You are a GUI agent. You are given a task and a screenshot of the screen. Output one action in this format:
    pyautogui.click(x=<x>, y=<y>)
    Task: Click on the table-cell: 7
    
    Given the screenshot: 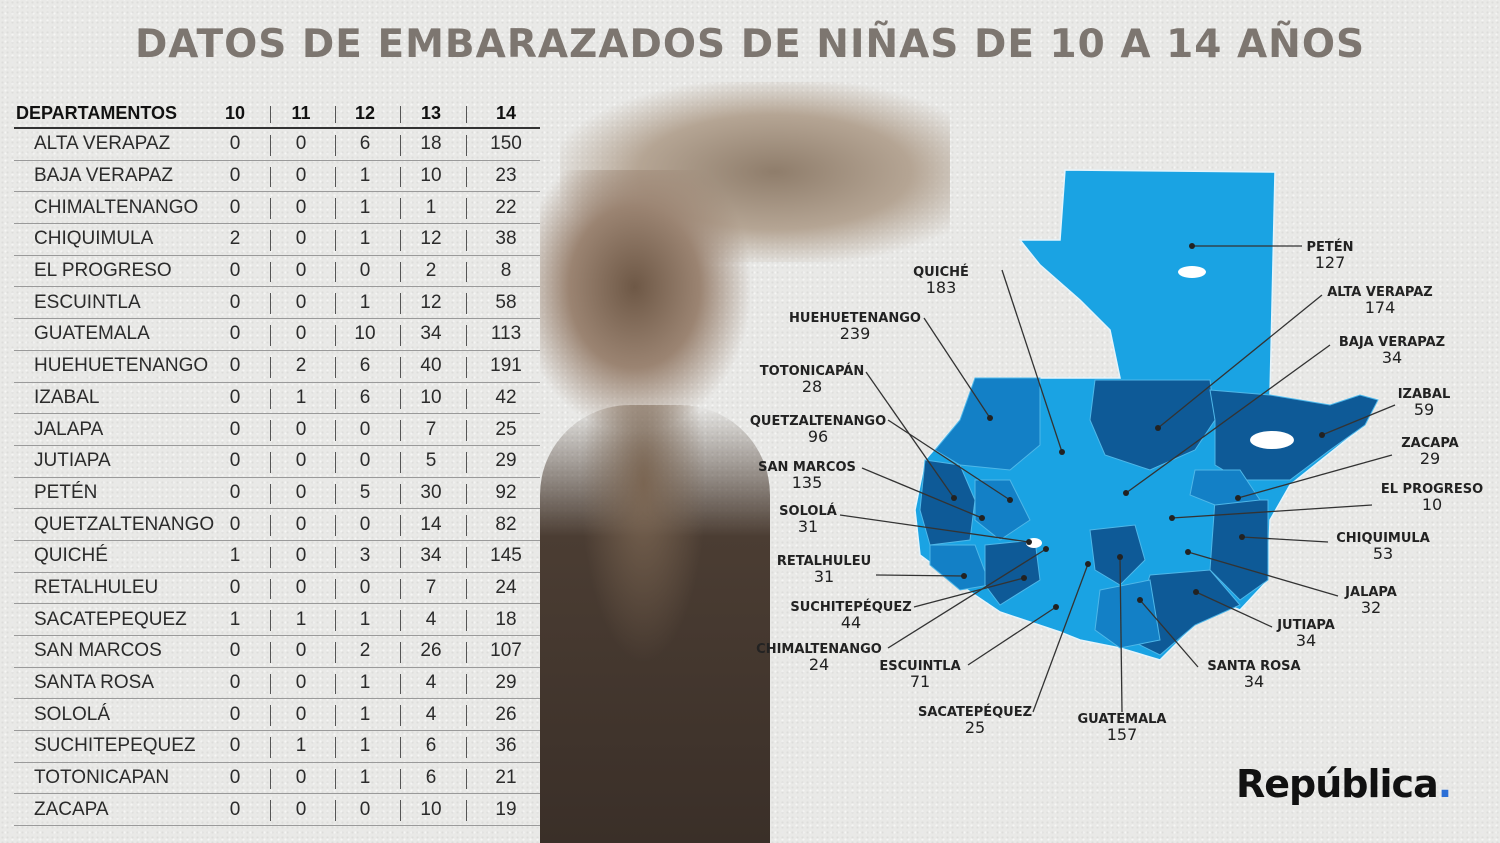 What is the action you would take?
    pyautogui.click(x=431, y=587)
    